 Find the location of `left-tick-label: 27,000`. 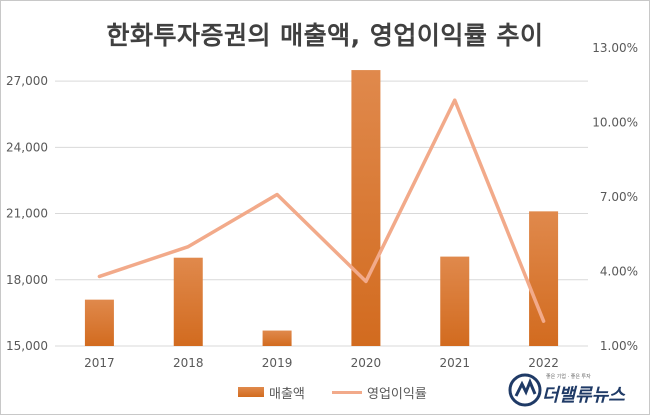

left-tick-label: 27,000 is located at coordinates (27, 81).